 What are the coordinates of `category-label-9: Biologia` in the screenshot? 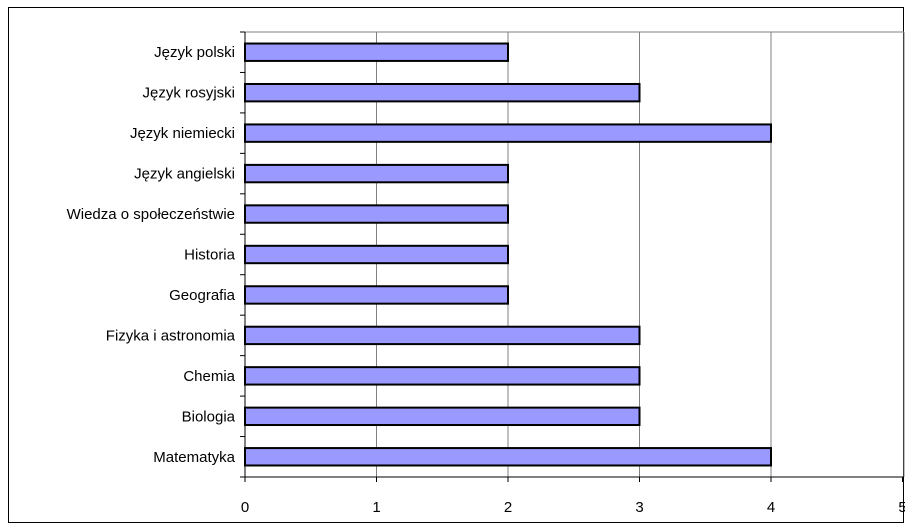 It's located at (209, 416).